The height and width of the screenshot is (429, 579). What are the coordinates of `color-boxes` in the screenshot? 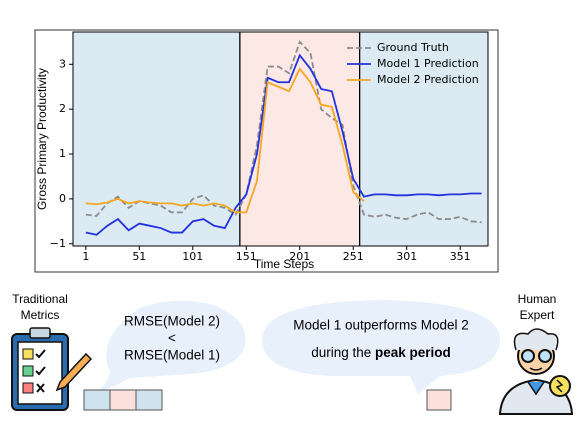 It's located at (267, 400).